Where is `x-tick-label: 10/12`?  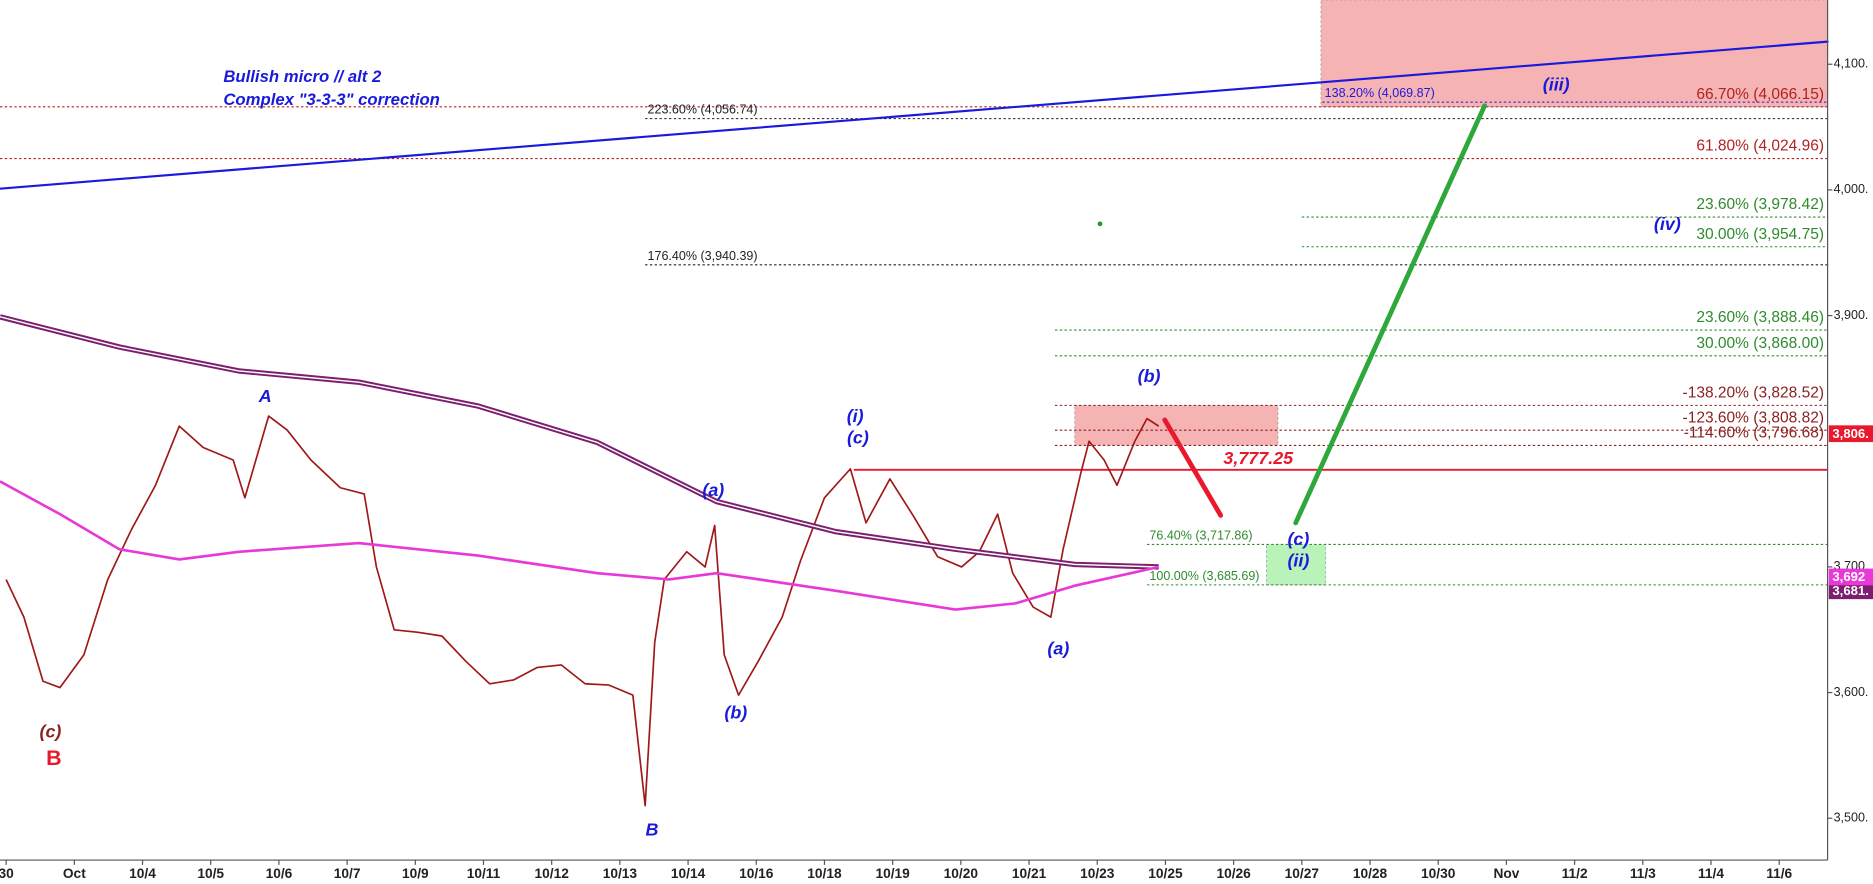
x-tick-label: 10/12 is located at coordinates (552, 873).